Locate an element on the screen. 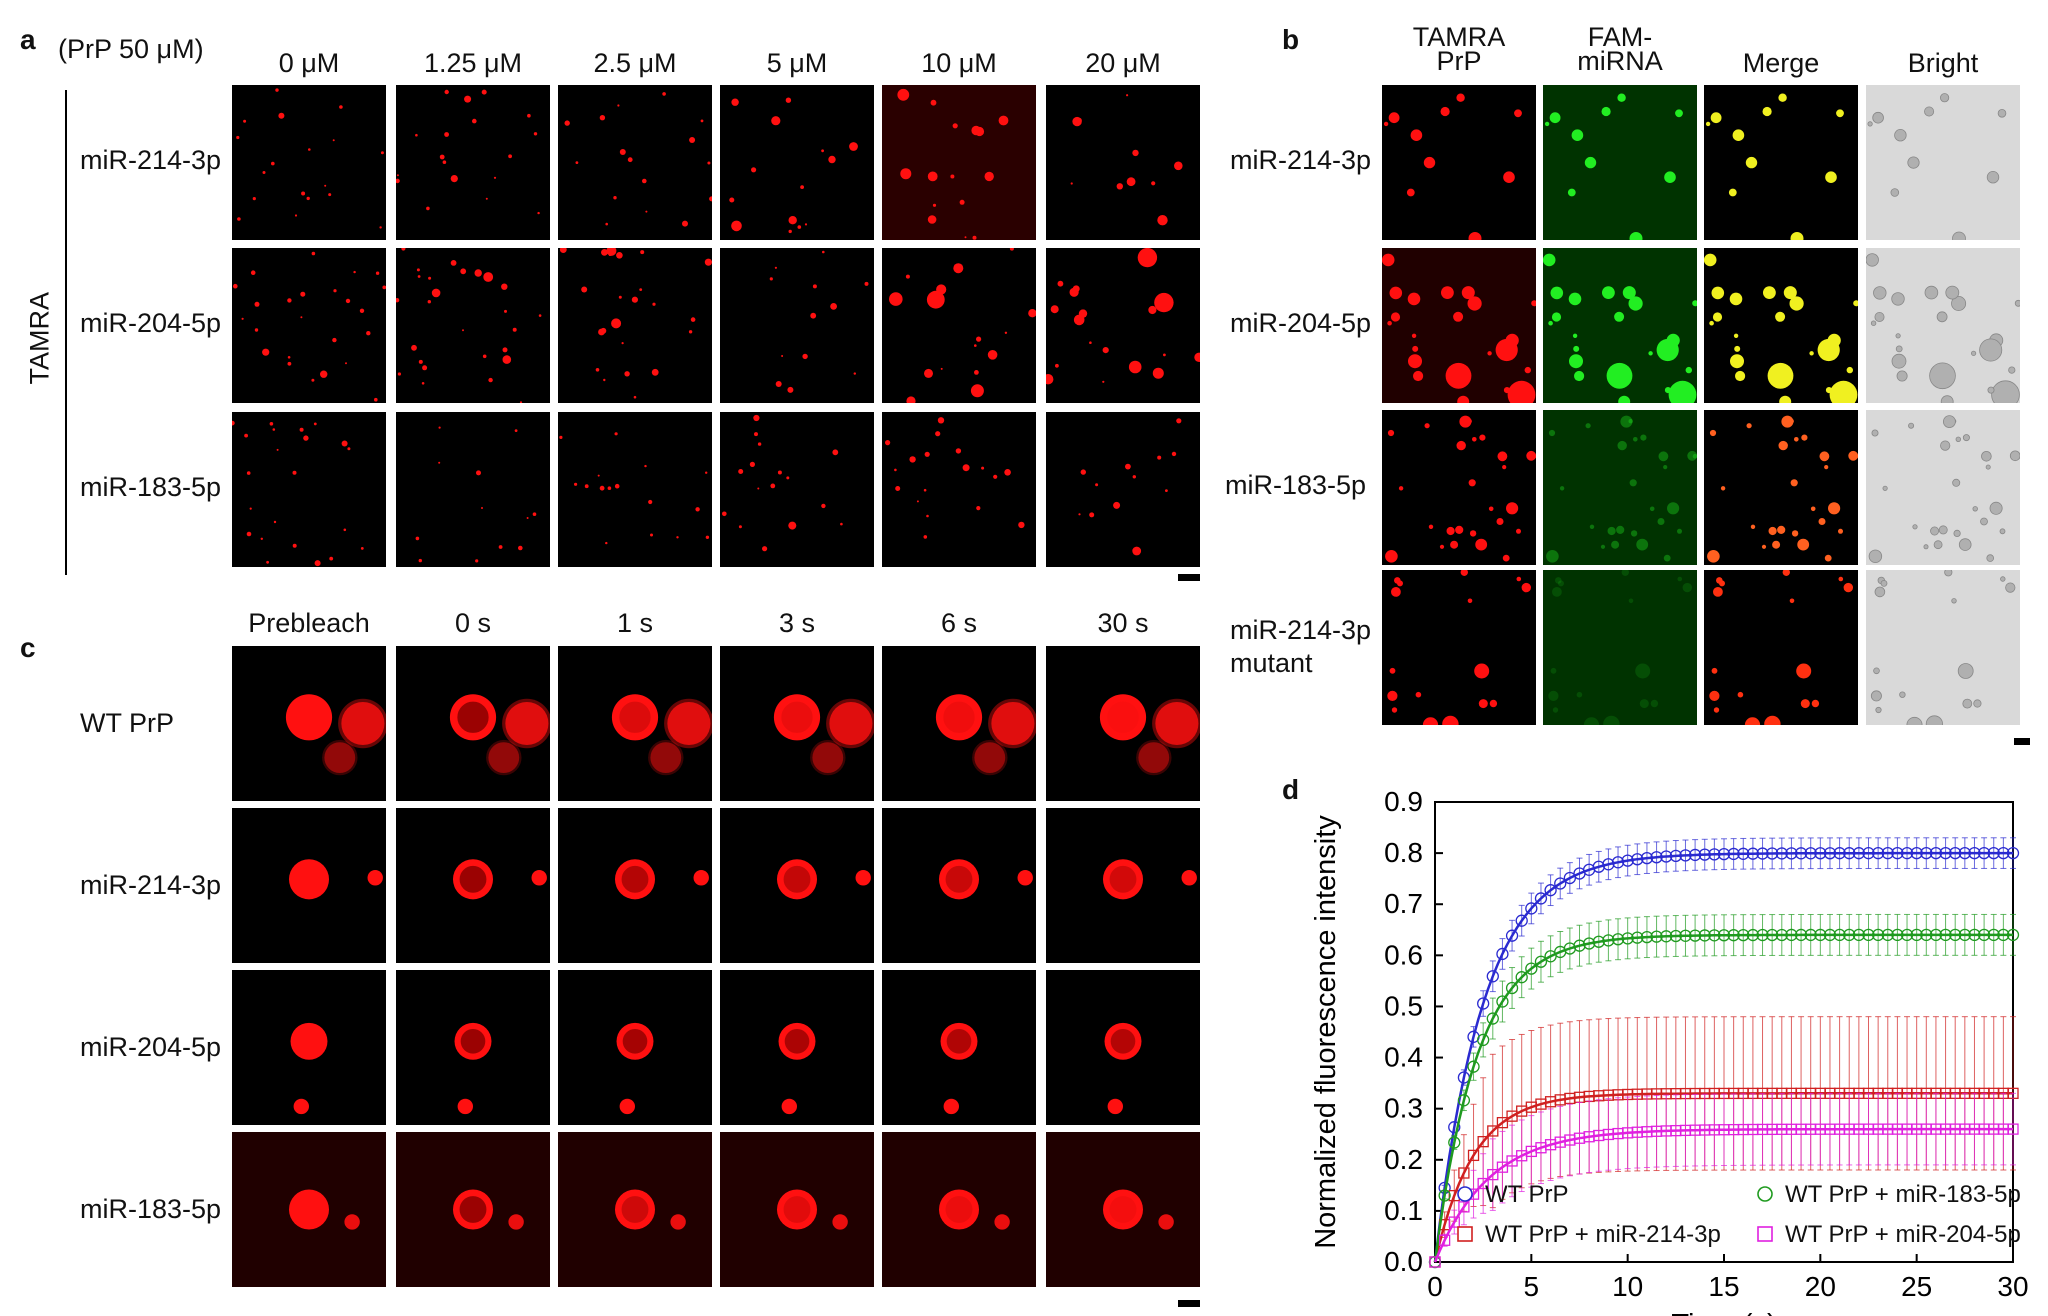 Image resolution: width=2048 pixels, height=1316 pixels. legend-label: WT PrP + miR-183-5p is located at coordinates (1903, 1194).